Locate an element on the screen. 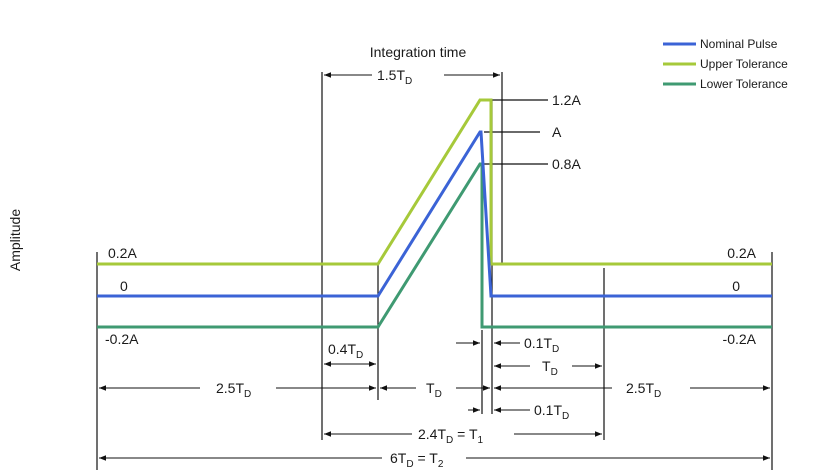  level-upper-left: 0.2A is located at coordinates (122, 253).